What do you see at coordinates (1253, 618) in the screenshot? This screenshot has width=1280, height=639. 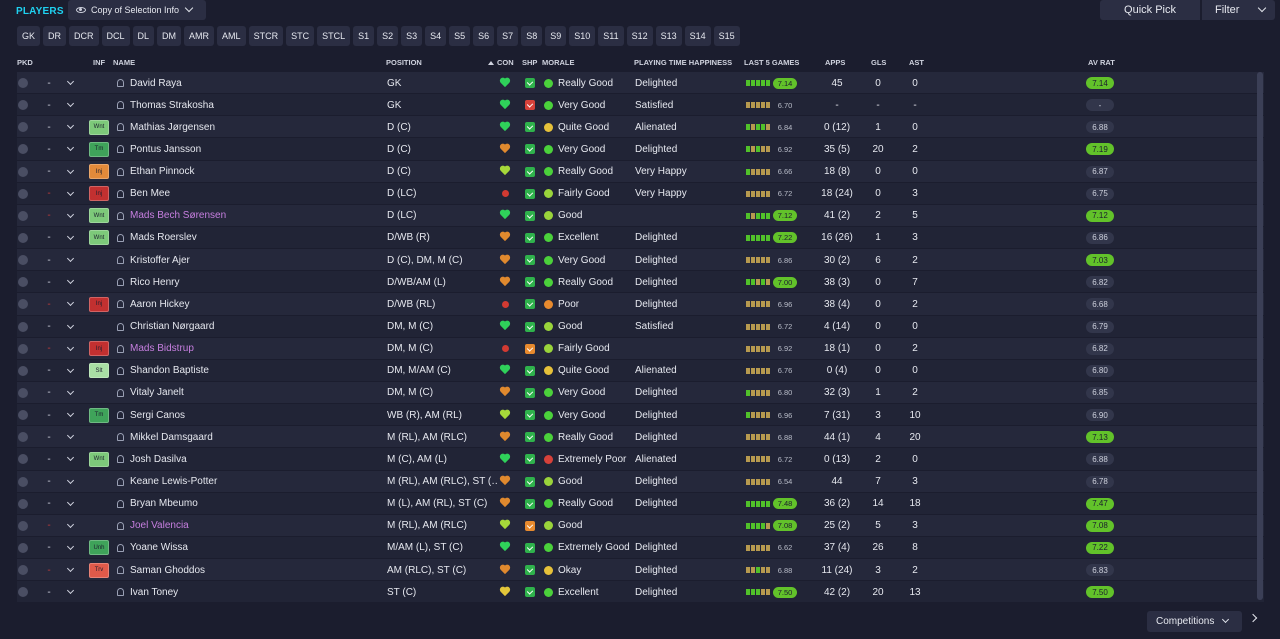 I see `chevron-right-icon` at bounding box center [1253, 618].